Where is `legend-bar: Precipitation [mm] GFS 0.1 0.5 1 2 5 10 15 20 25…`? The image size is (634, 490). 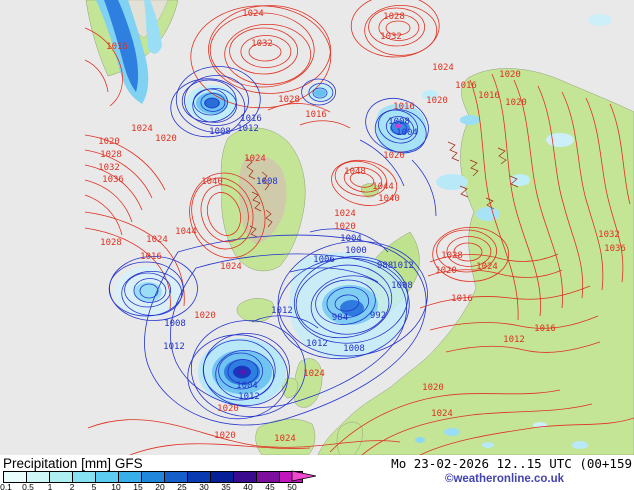
legend-bar: Precipitation [mm] GFS 0.1 0.5 1 2 5 10 15 20 25… is located at coordinates (317, 472).